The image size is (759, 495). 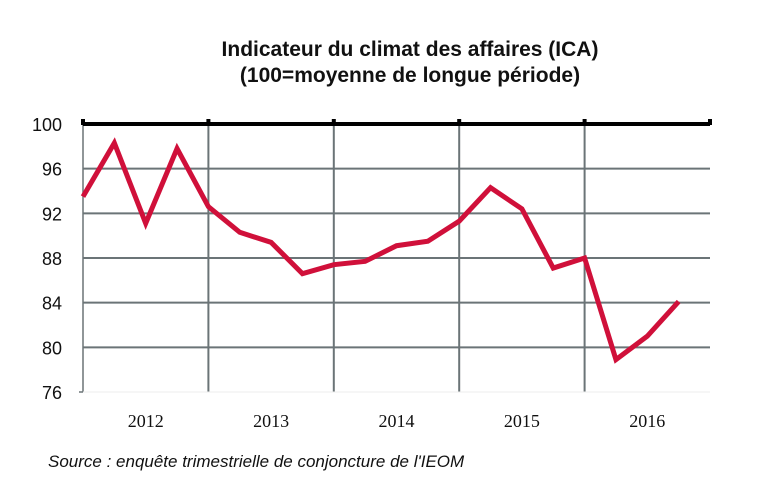 I want to click on y-tick-label: 92, so click(x=52, y=214).